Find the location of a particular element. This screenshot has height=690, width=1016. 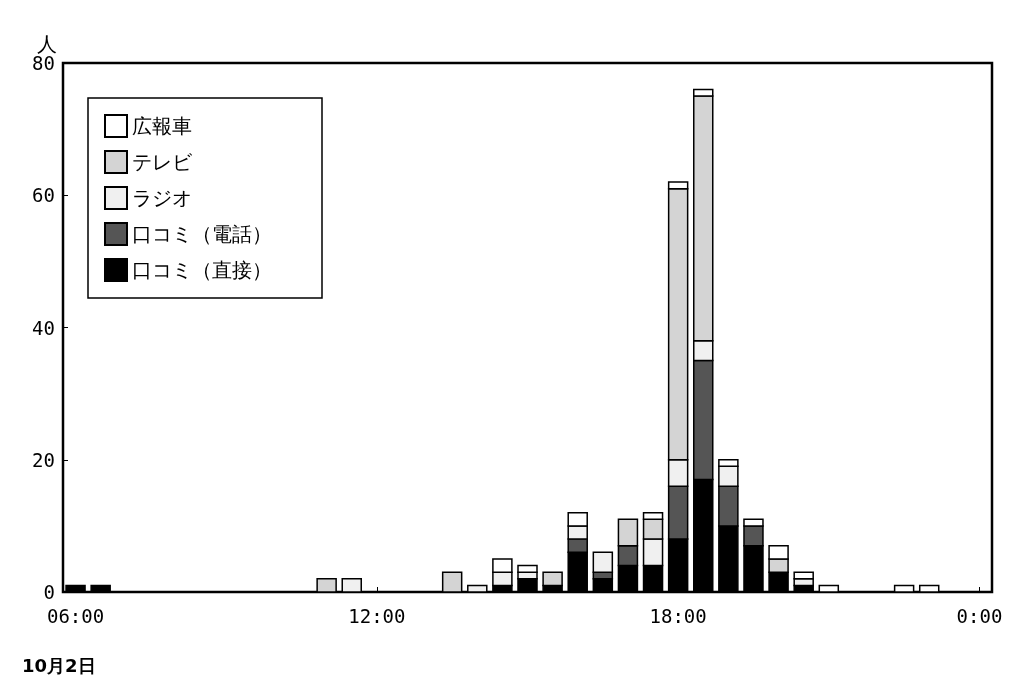

x-tick-label: 18:00 is located at coordinates (678, 615).